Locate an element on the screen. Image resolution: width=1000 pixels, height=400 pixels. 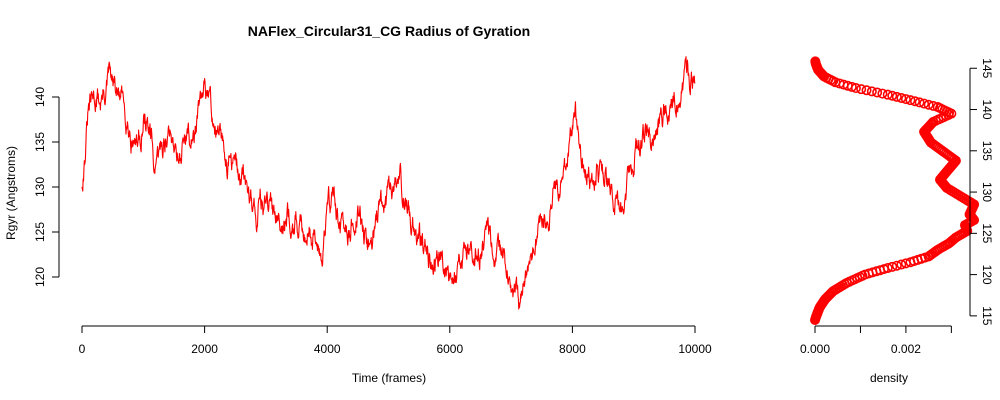
density-y-tick-label: 125 is located at coordinates (987, 233).